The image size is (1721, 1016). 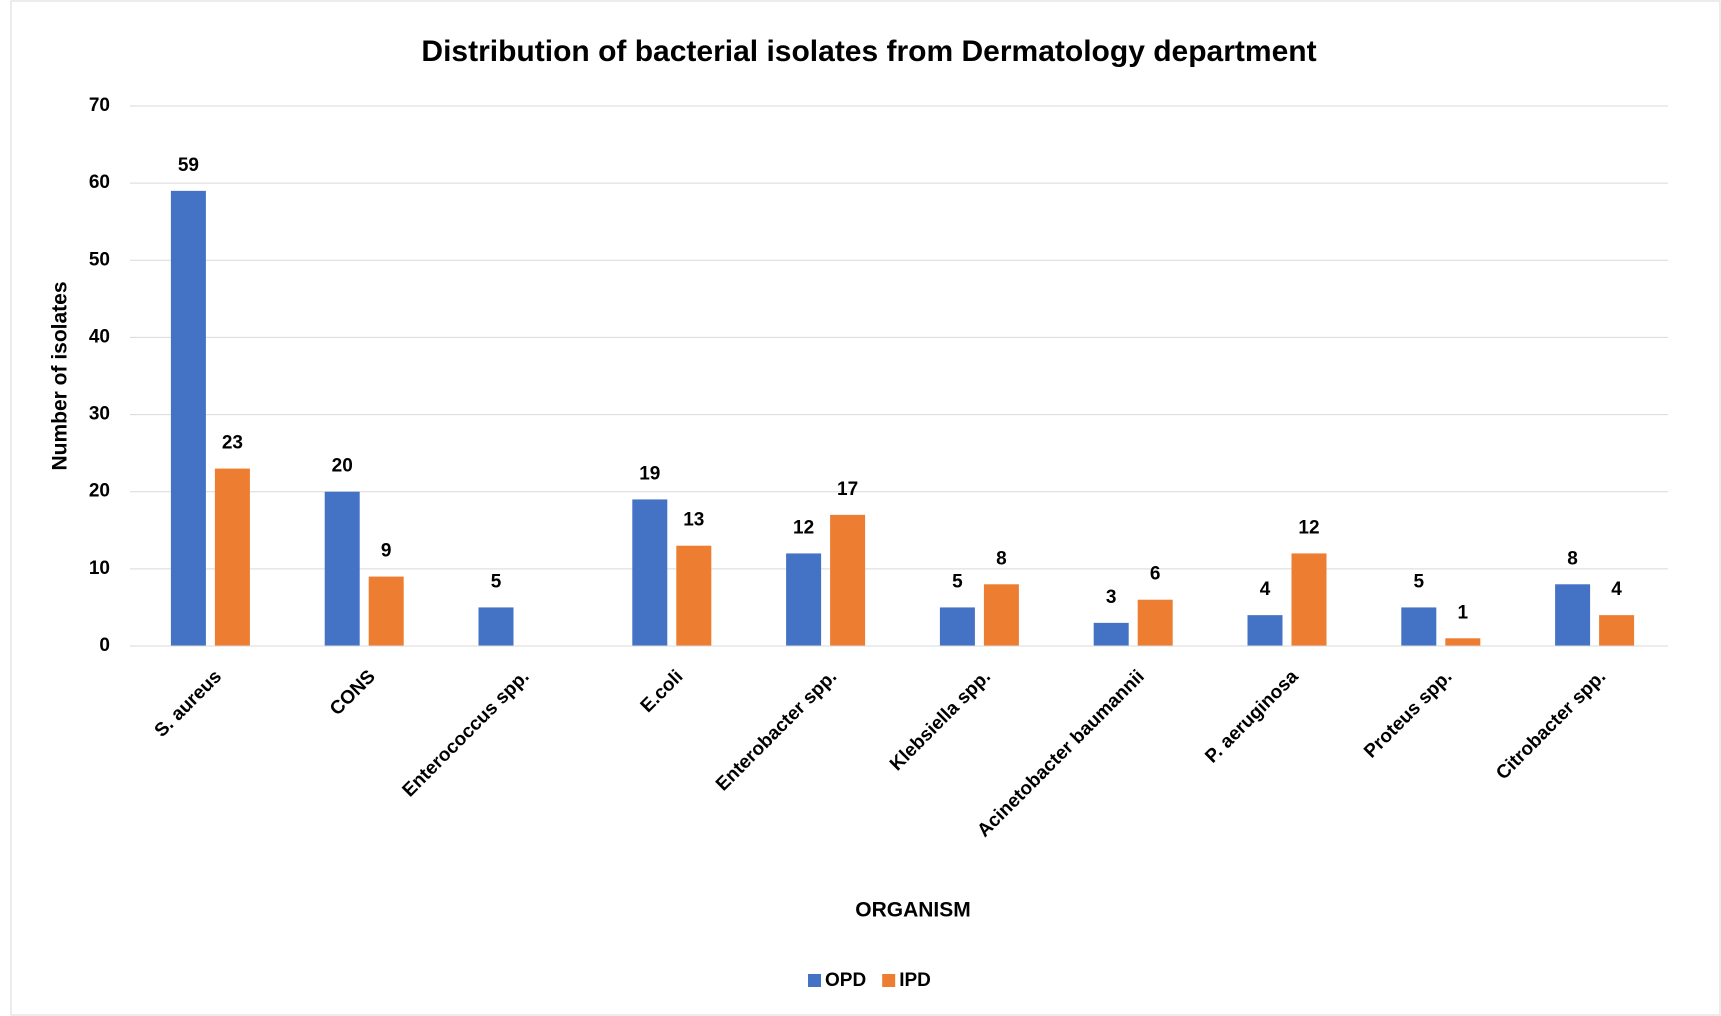 What do you see at coordinates (847, 489) in the screenshot?
I see `data-label: 17` at bounding box center [847, 489].